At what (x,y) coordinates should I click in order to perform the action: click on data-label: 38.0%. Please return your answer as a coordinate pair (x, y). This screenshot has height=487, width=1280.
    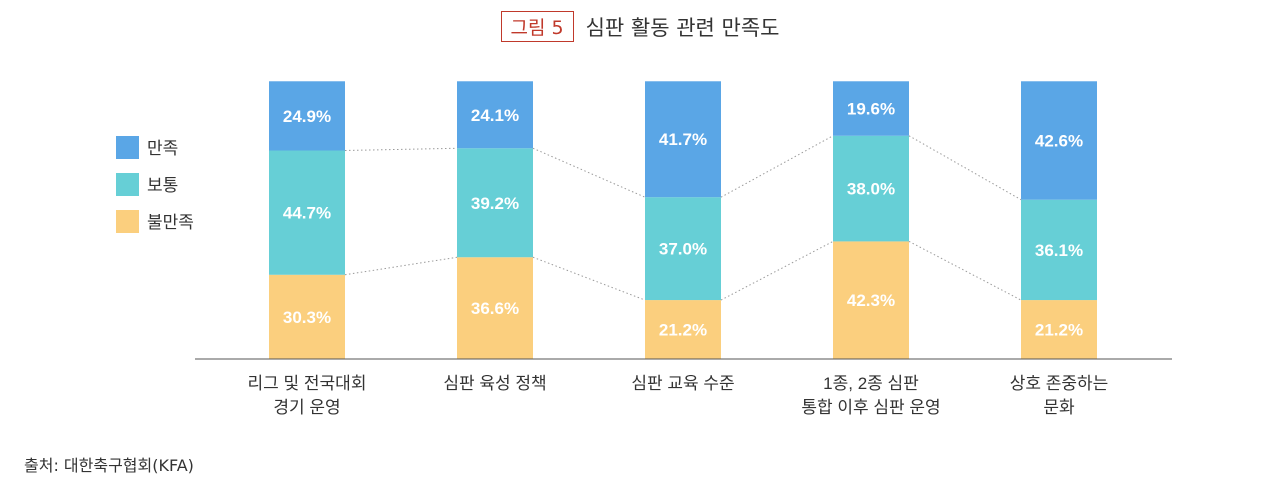
    Looking at the image, I should click on (871, 189).